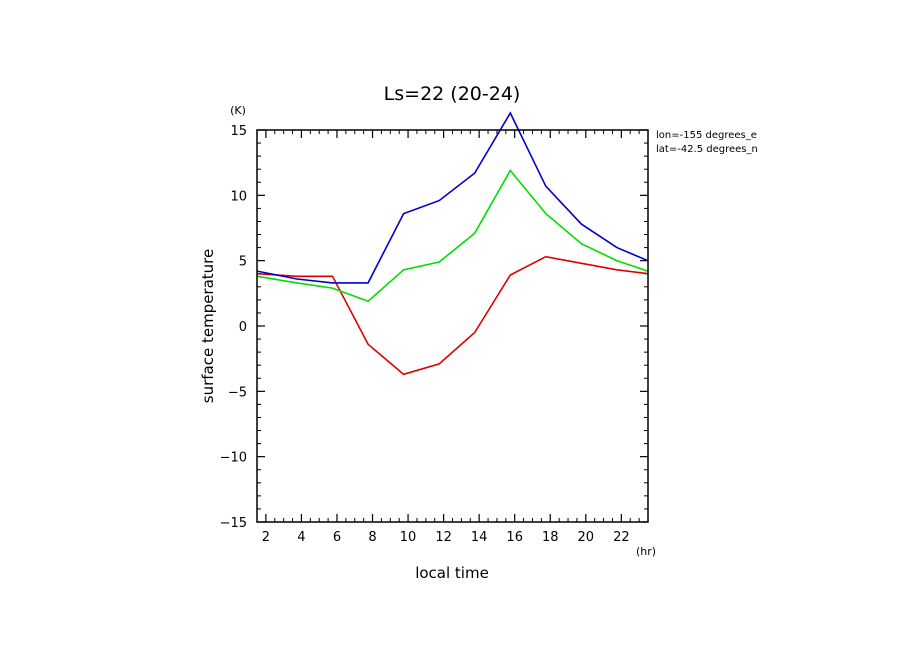 This screenshot has height=654, width=904. Describe the element at coordinates (842, 145) in the screenshot. I see `clip-mask` at that location.